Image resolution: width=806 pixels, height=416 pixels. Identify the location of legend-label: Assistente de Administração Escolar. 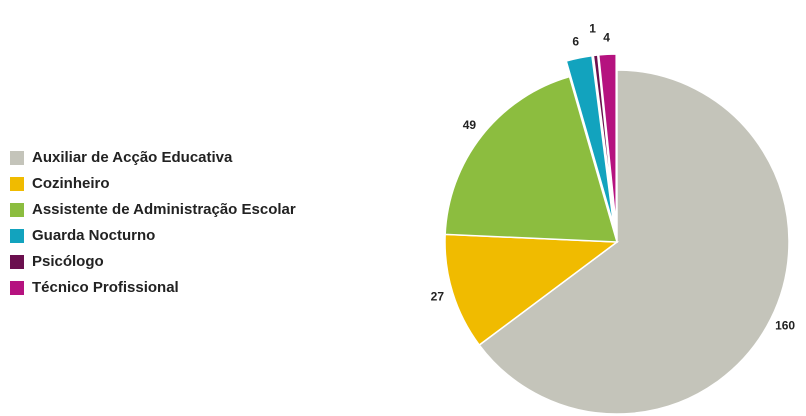
(164, 209).